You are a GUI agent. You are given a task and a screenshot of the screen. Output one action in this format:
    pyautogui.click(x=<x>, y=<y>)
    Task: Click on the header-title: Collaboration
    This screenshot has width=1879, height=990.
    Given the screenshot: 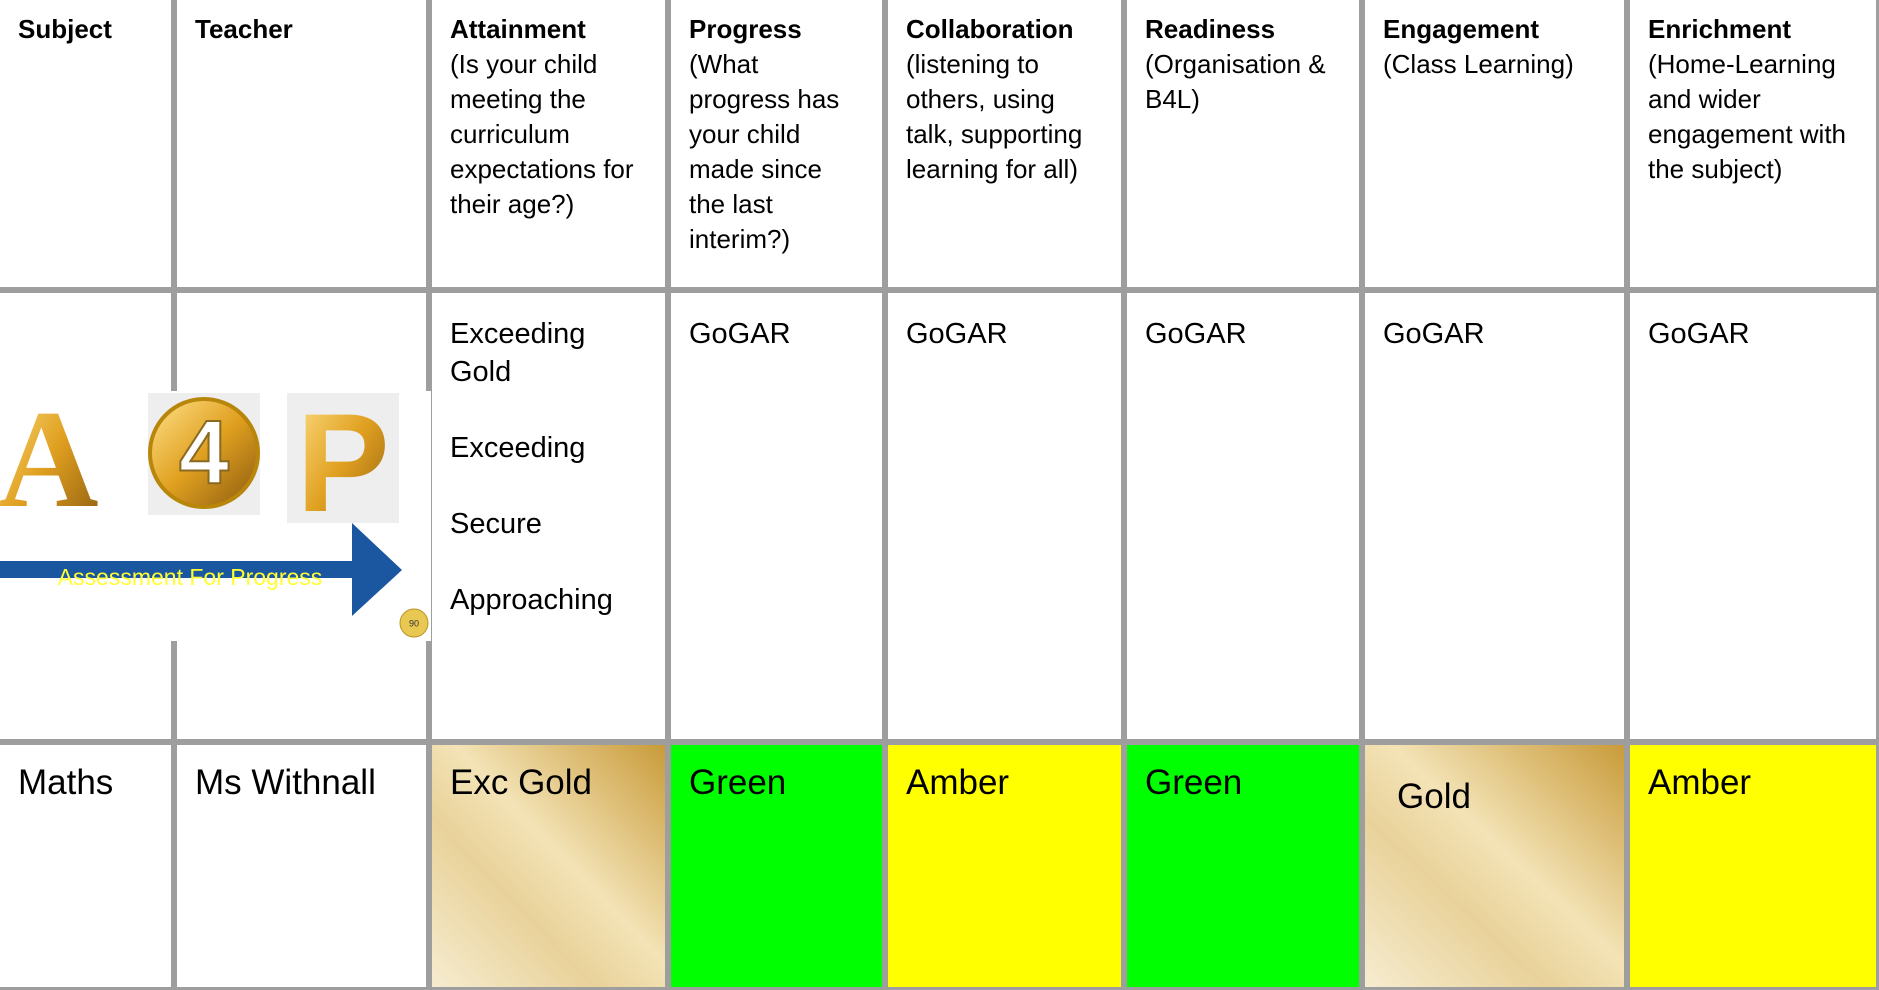 What is the action you would take?
    pyautogui.click(x=990, y=29)
    